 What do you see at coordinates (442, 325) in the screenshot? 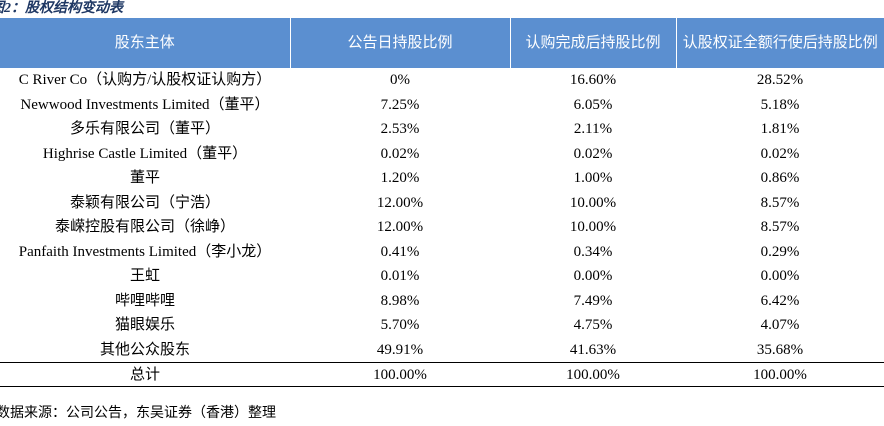
I see `table-row: 猫眼娱乐 5.70% 4.75% 4.07%` at bounding box center [442, 325].